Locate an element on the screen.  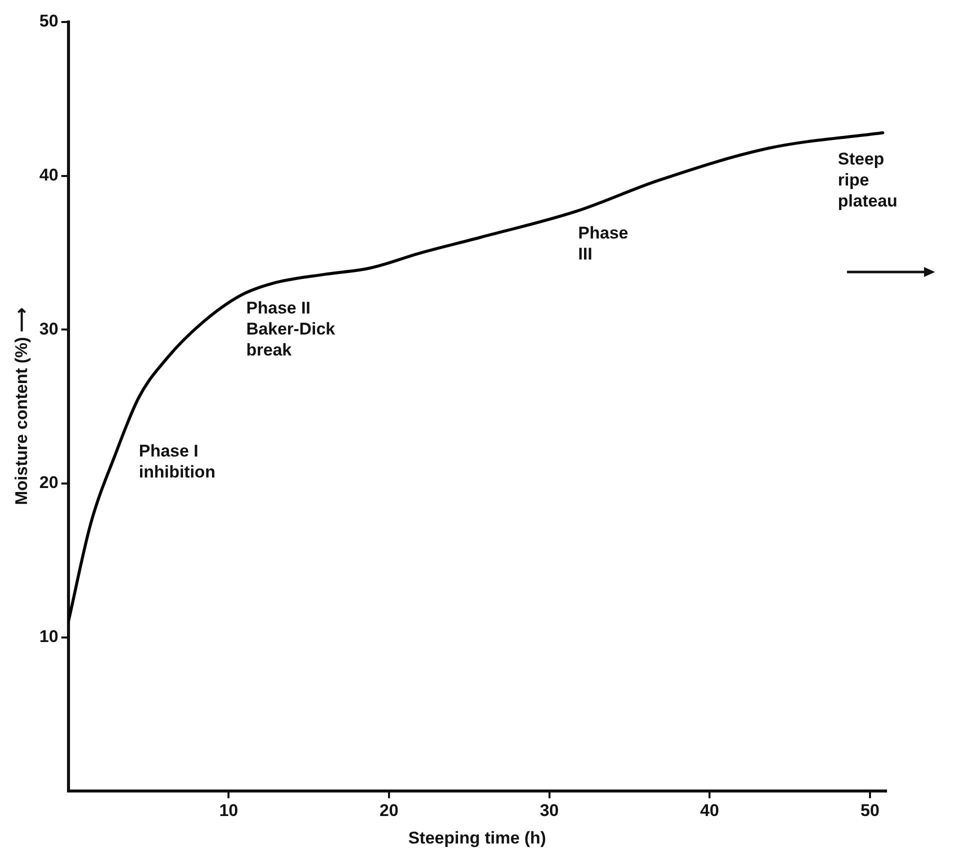
y-tick-label: 20 is located at coordinates (48, 482).